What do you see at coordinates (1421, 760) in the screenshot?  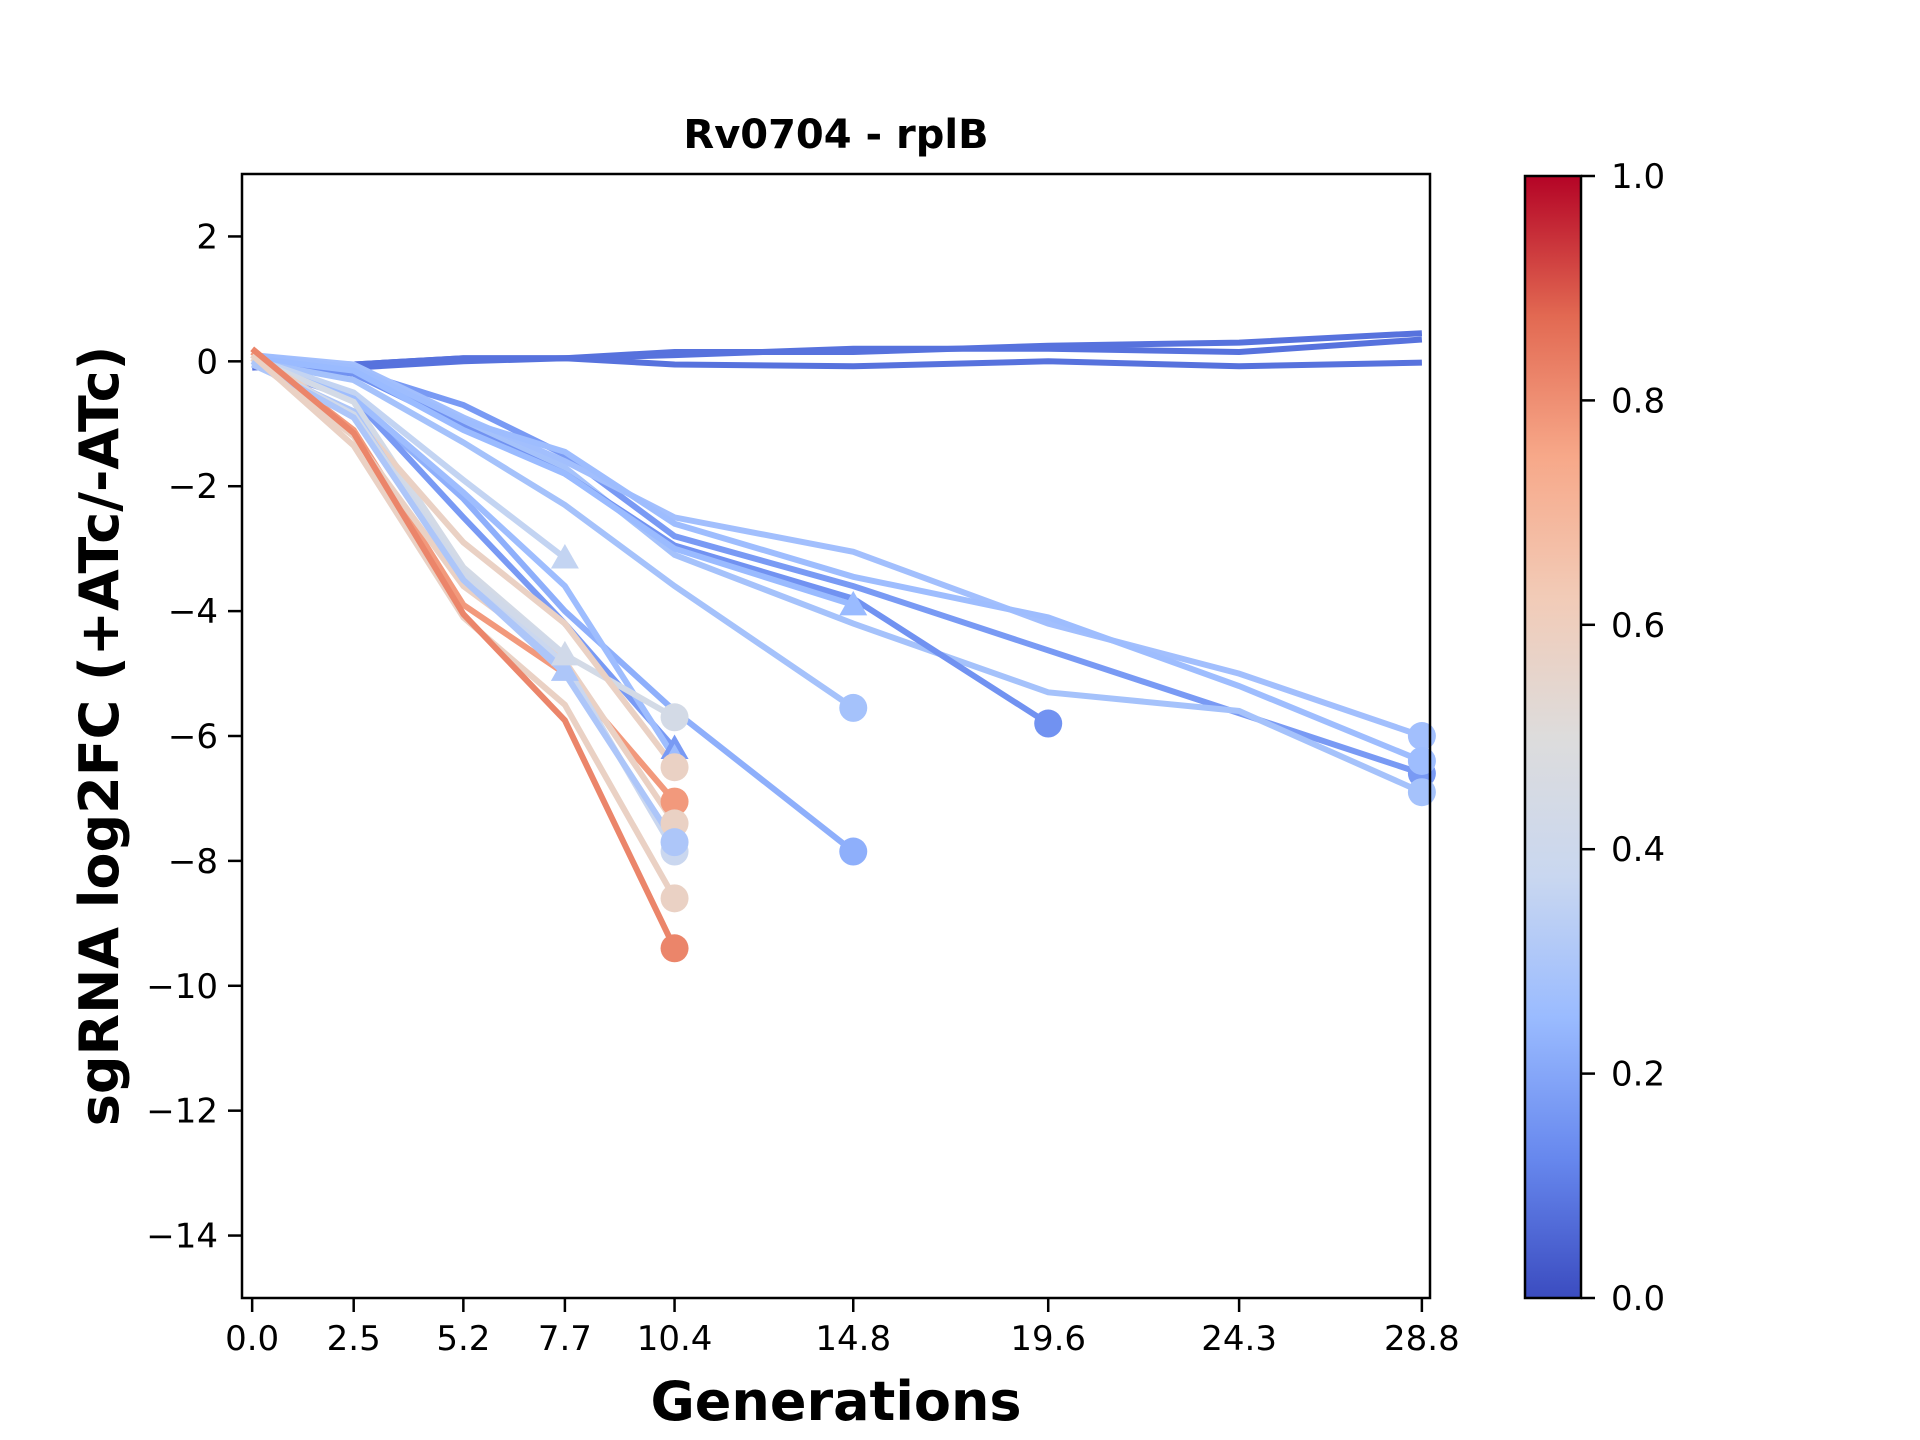 I see `series-endpoint-sg7` at bounding box center [1421, 760].